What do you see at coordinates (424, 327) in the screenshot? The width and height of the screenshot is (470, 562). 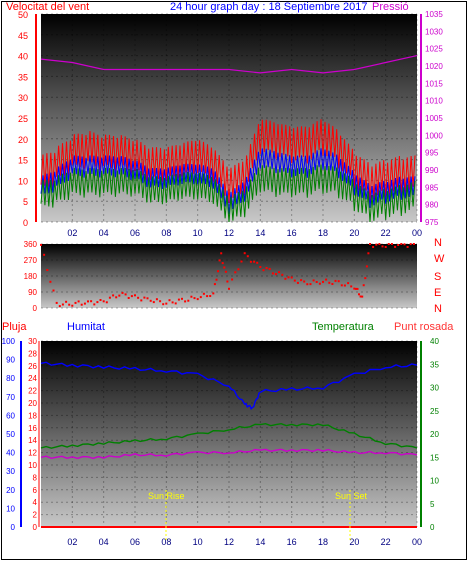 I see `dew-point-label: Punt rosada` at bounding box center [424, 327].